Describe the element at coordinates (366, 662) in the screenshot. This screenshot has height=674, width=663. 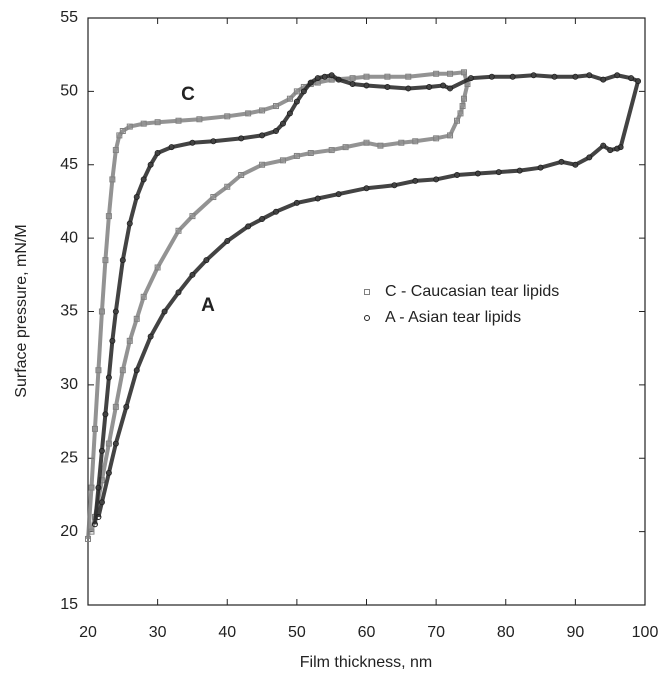
I see `x-axis-label: Film thickness, nm` at that location.